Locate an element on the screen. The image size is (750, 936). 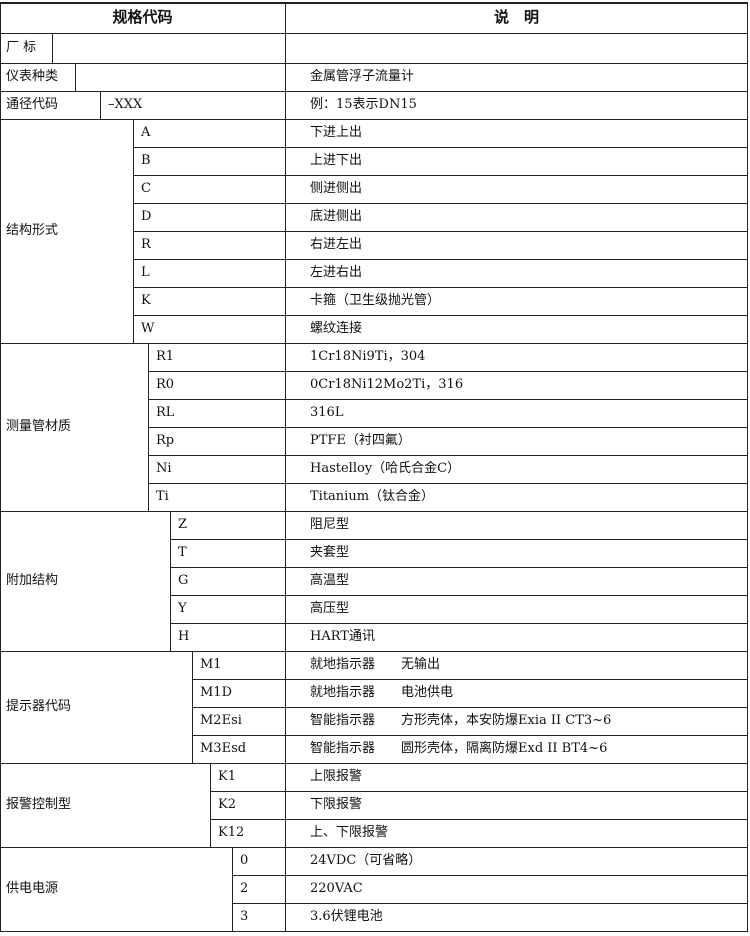
code: M3Esd is located at coordinates (223, 748).